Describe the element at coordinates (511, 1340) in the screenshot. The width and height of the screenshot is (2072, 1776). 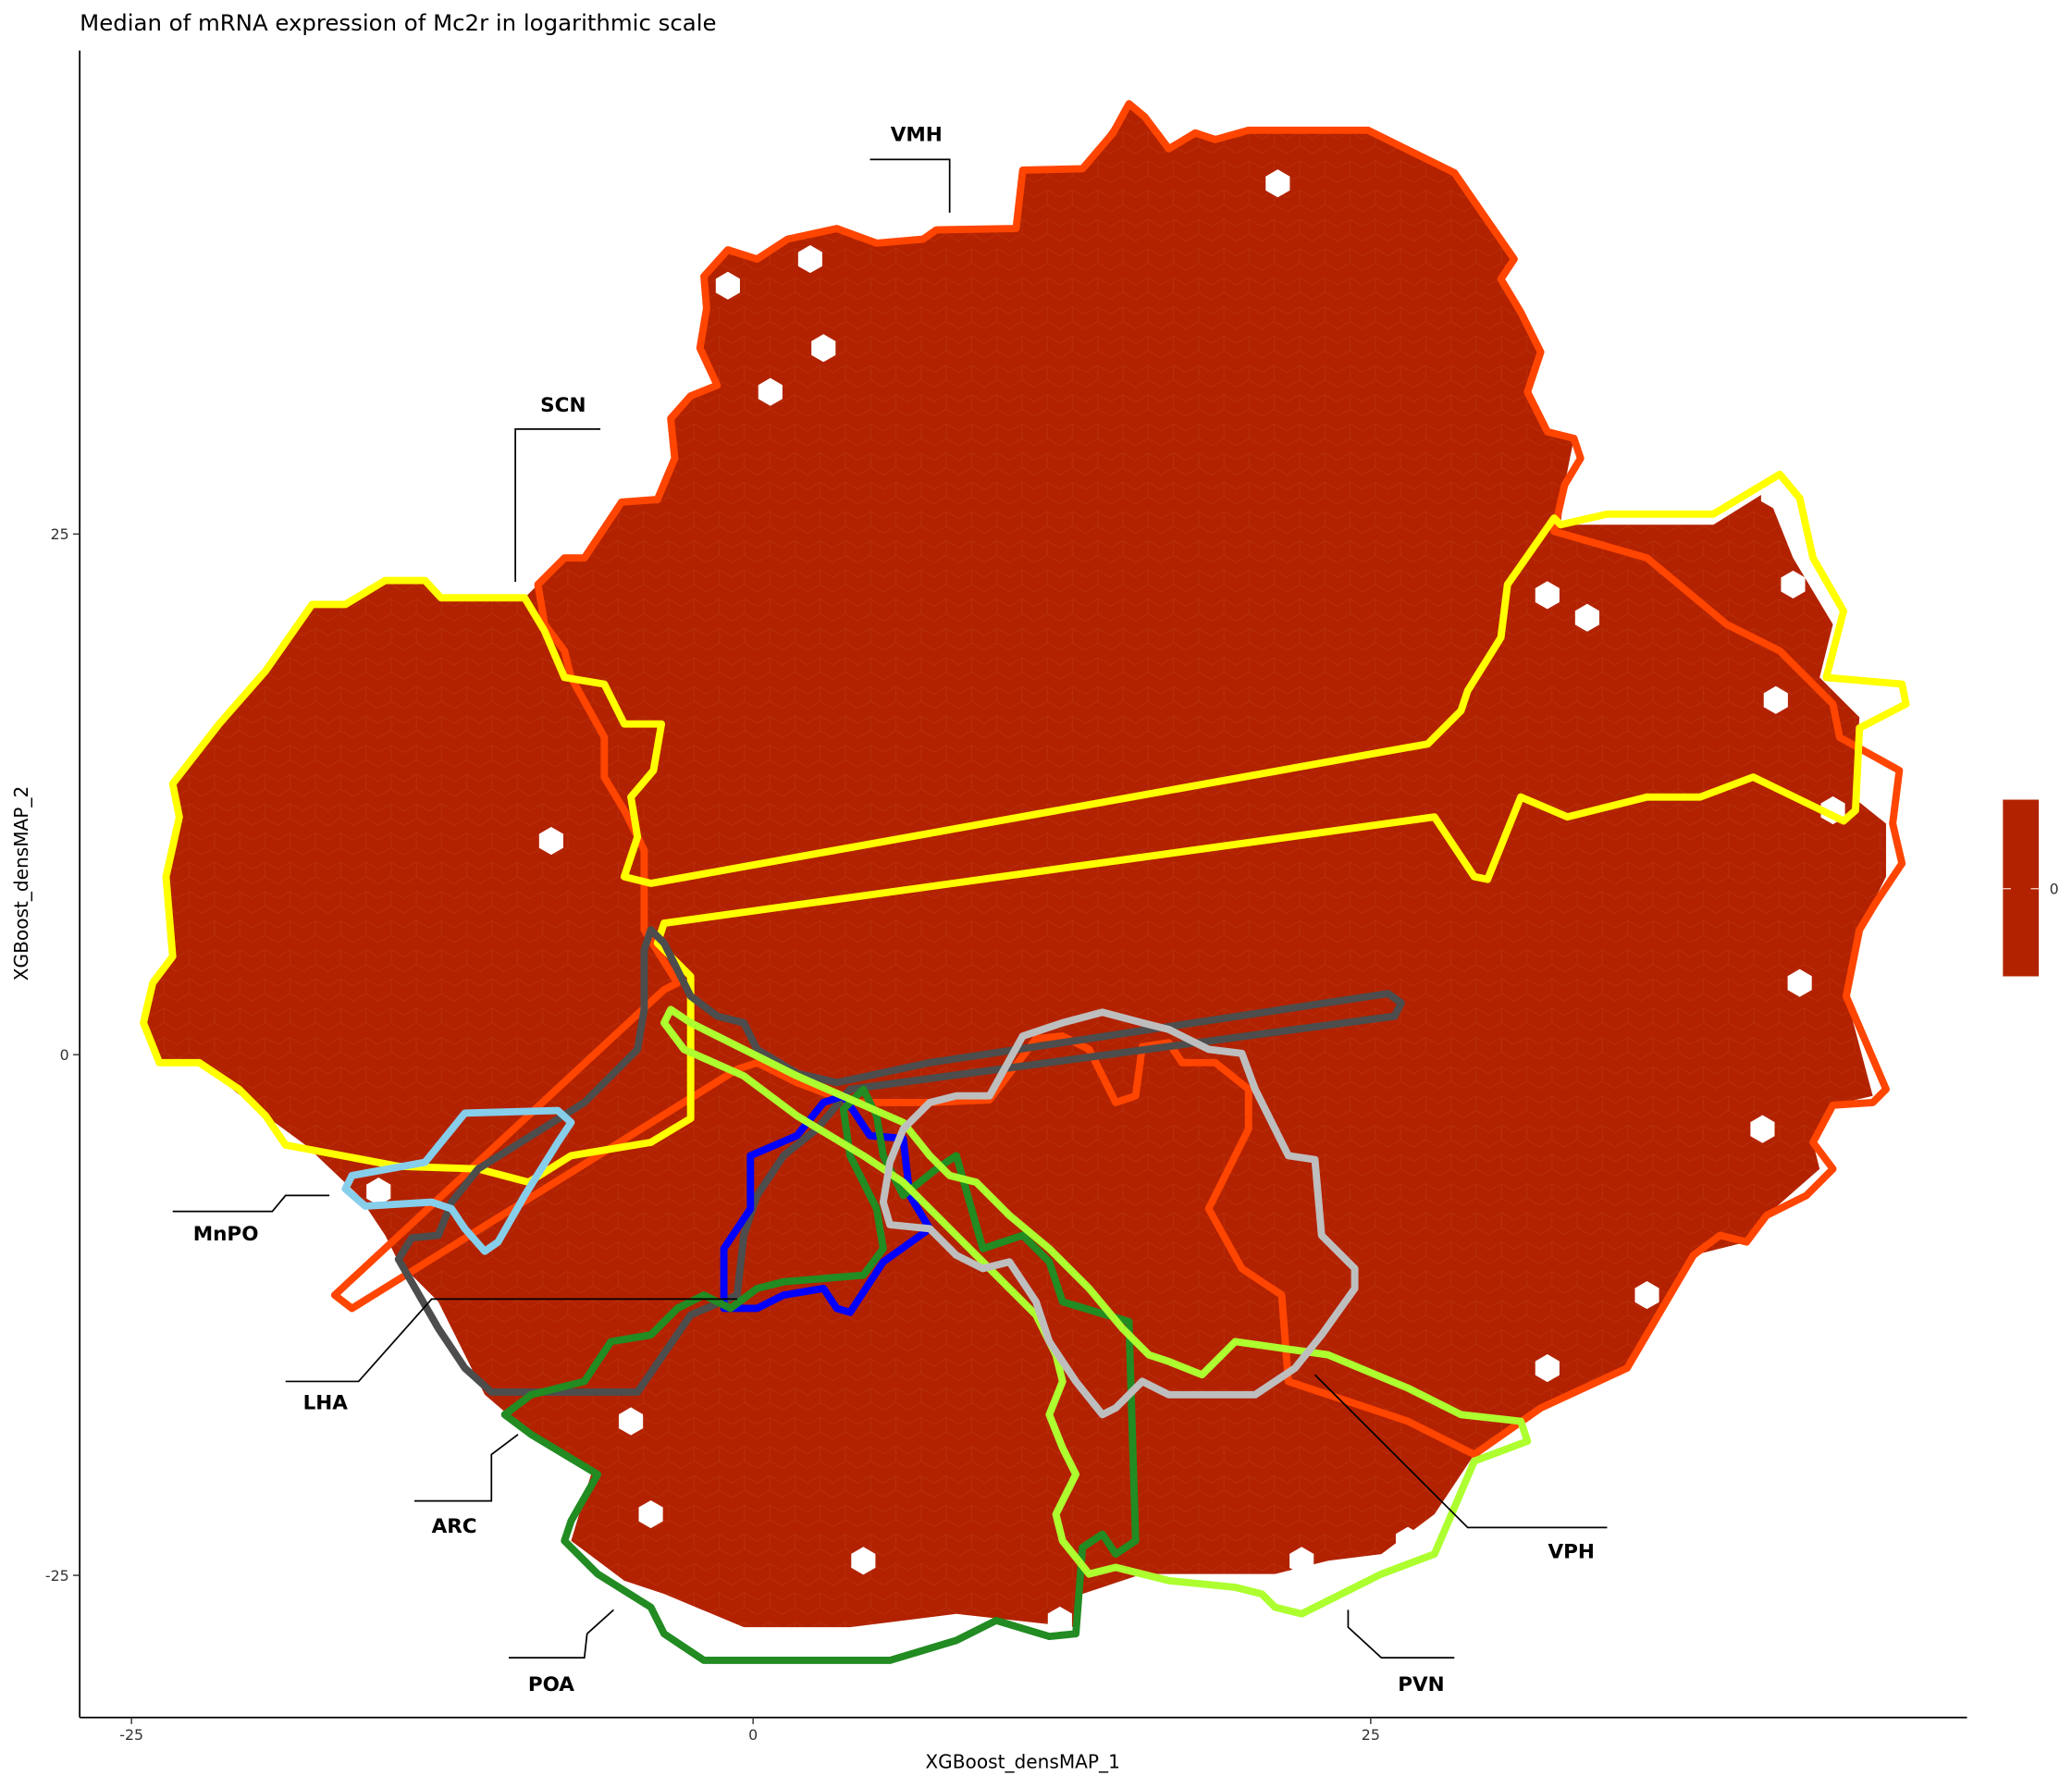
I see `leader-line-lha` at that location.